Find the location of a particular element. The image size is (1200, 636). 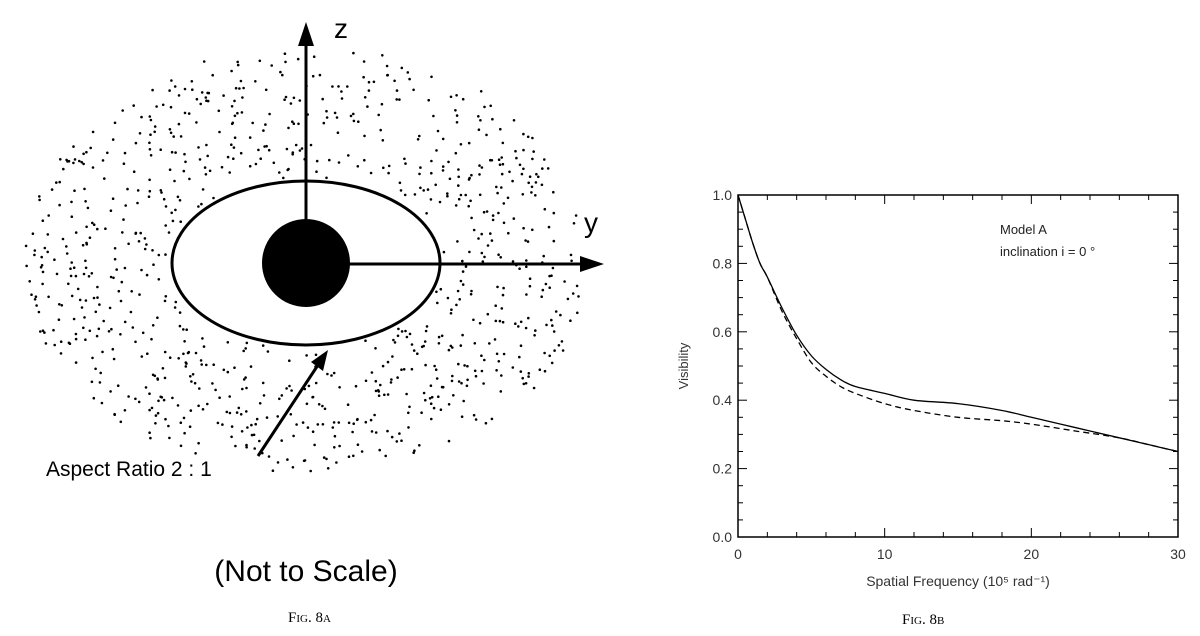

y-tick-label: 1.0 is located at coordinates (723, 195).